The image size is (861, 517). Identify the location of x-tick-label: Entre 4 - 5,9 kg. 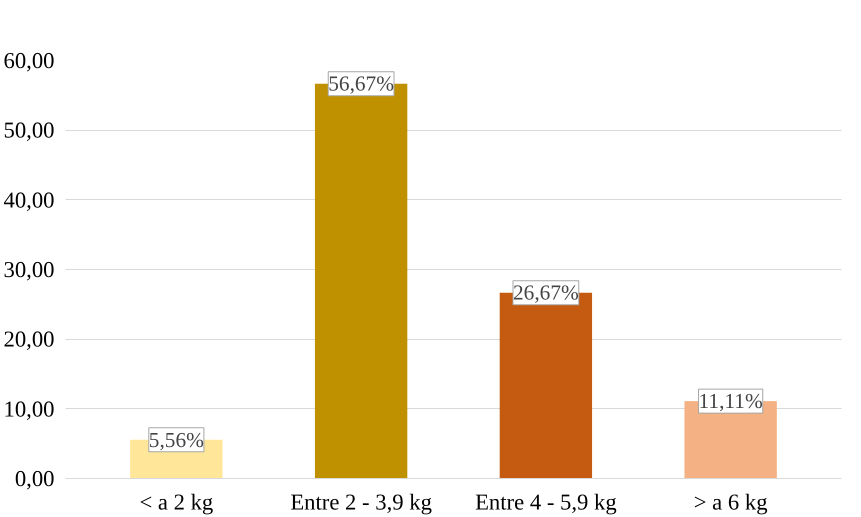
(546, 502).